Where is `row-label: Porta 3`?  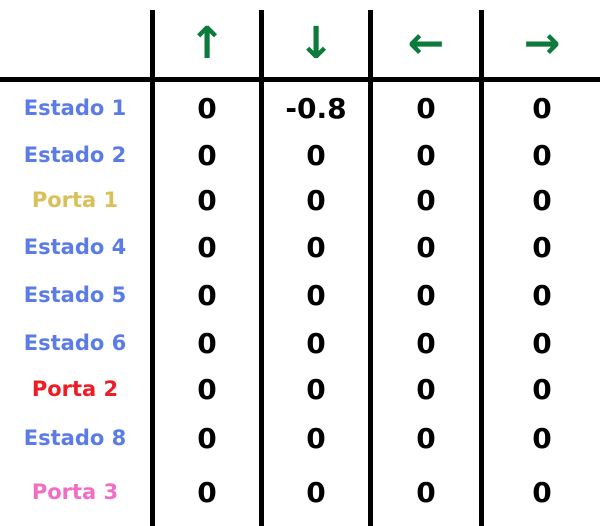
row-label: Porta 3 is located at coordinates (75, 492).